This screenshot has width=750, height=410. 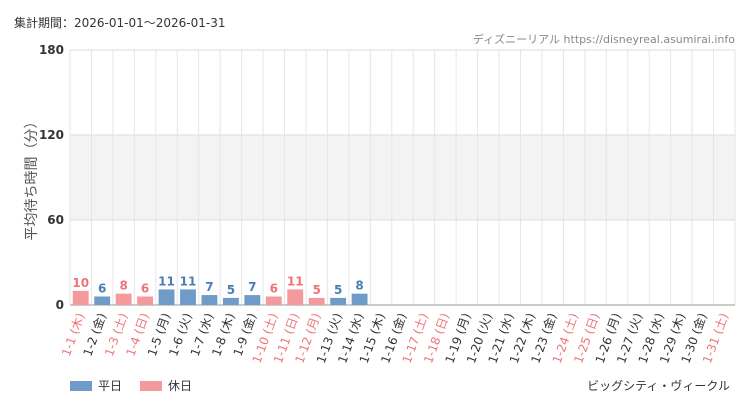 What do you see at coordinates (131, 385) in the screenshot?
I see `legend: 平日 休日` at bounding box center [131, 385].